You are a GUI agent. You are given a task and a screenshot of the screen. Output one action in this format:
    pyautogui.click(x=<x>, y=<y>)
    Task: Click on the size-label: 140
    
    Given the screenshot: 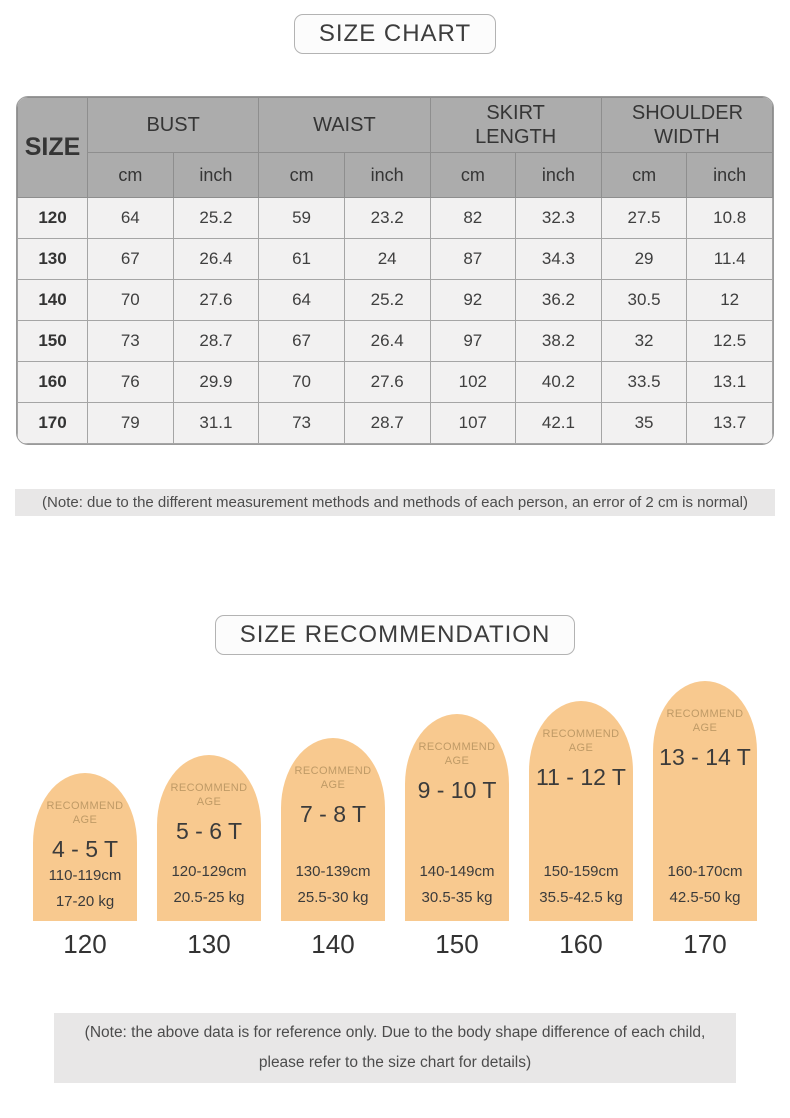 What is the action you would take?
    pyautogui.click(x=333, y=944)
    